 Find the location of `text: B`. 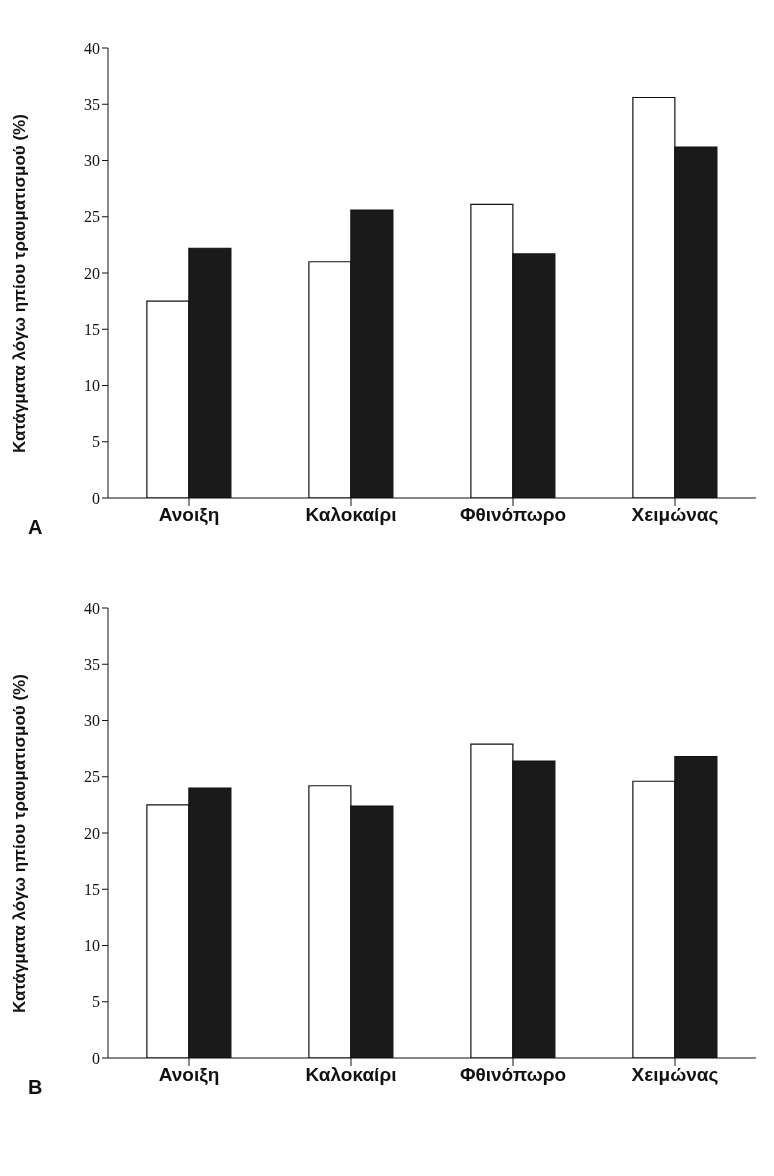

text: B is located at coordinates (35, 1087).